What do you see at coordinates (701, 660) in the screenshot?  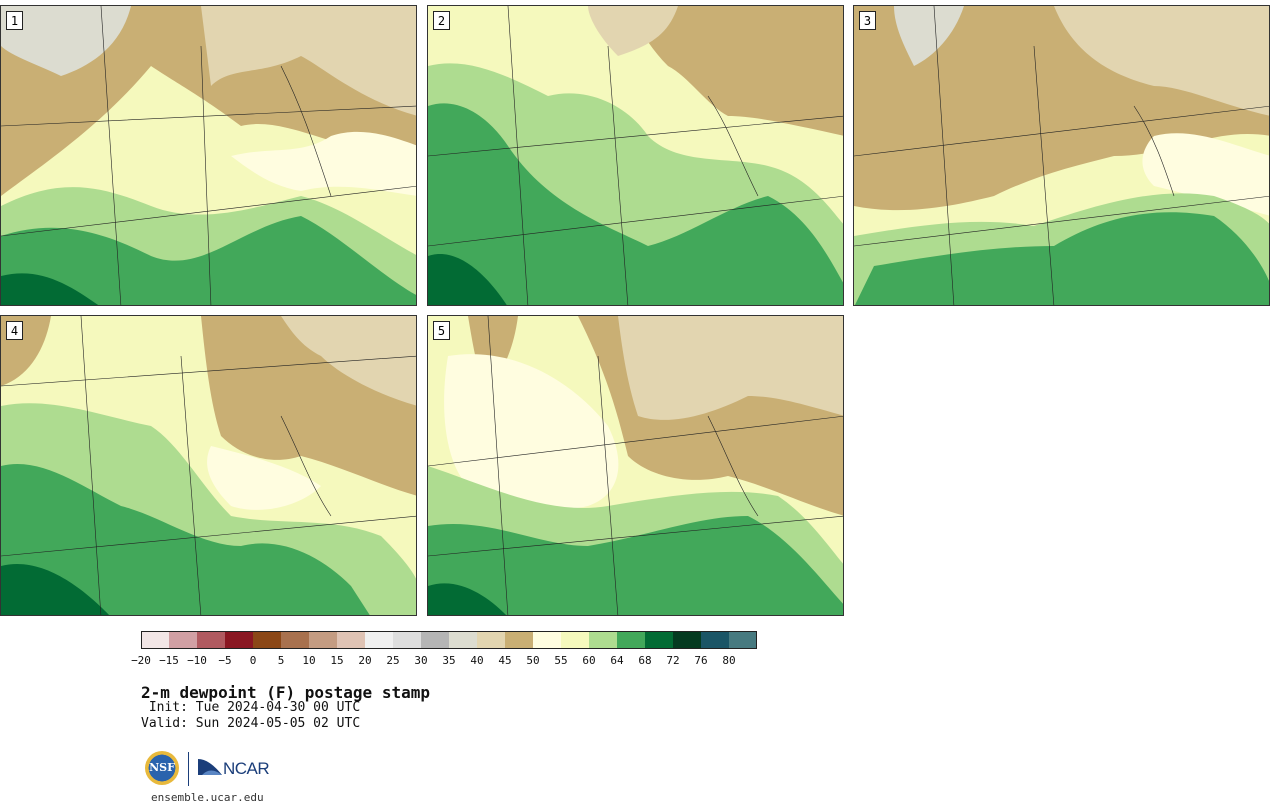 I see `colorbar-tick-label: 76` at bounding box center [701, 660].